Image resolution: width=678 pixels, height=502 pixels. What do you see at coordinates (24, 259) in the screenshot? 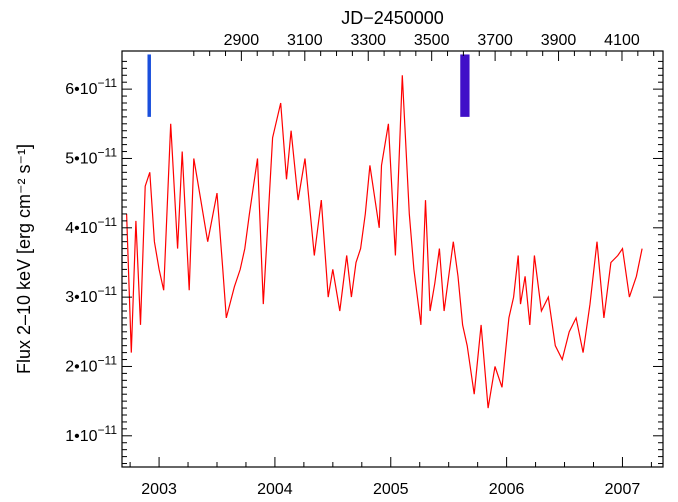
I see `y-axis-title: Flux 2–10 keV [erg cm⁻² s⁻¹]` at bounding box center [24, 259].